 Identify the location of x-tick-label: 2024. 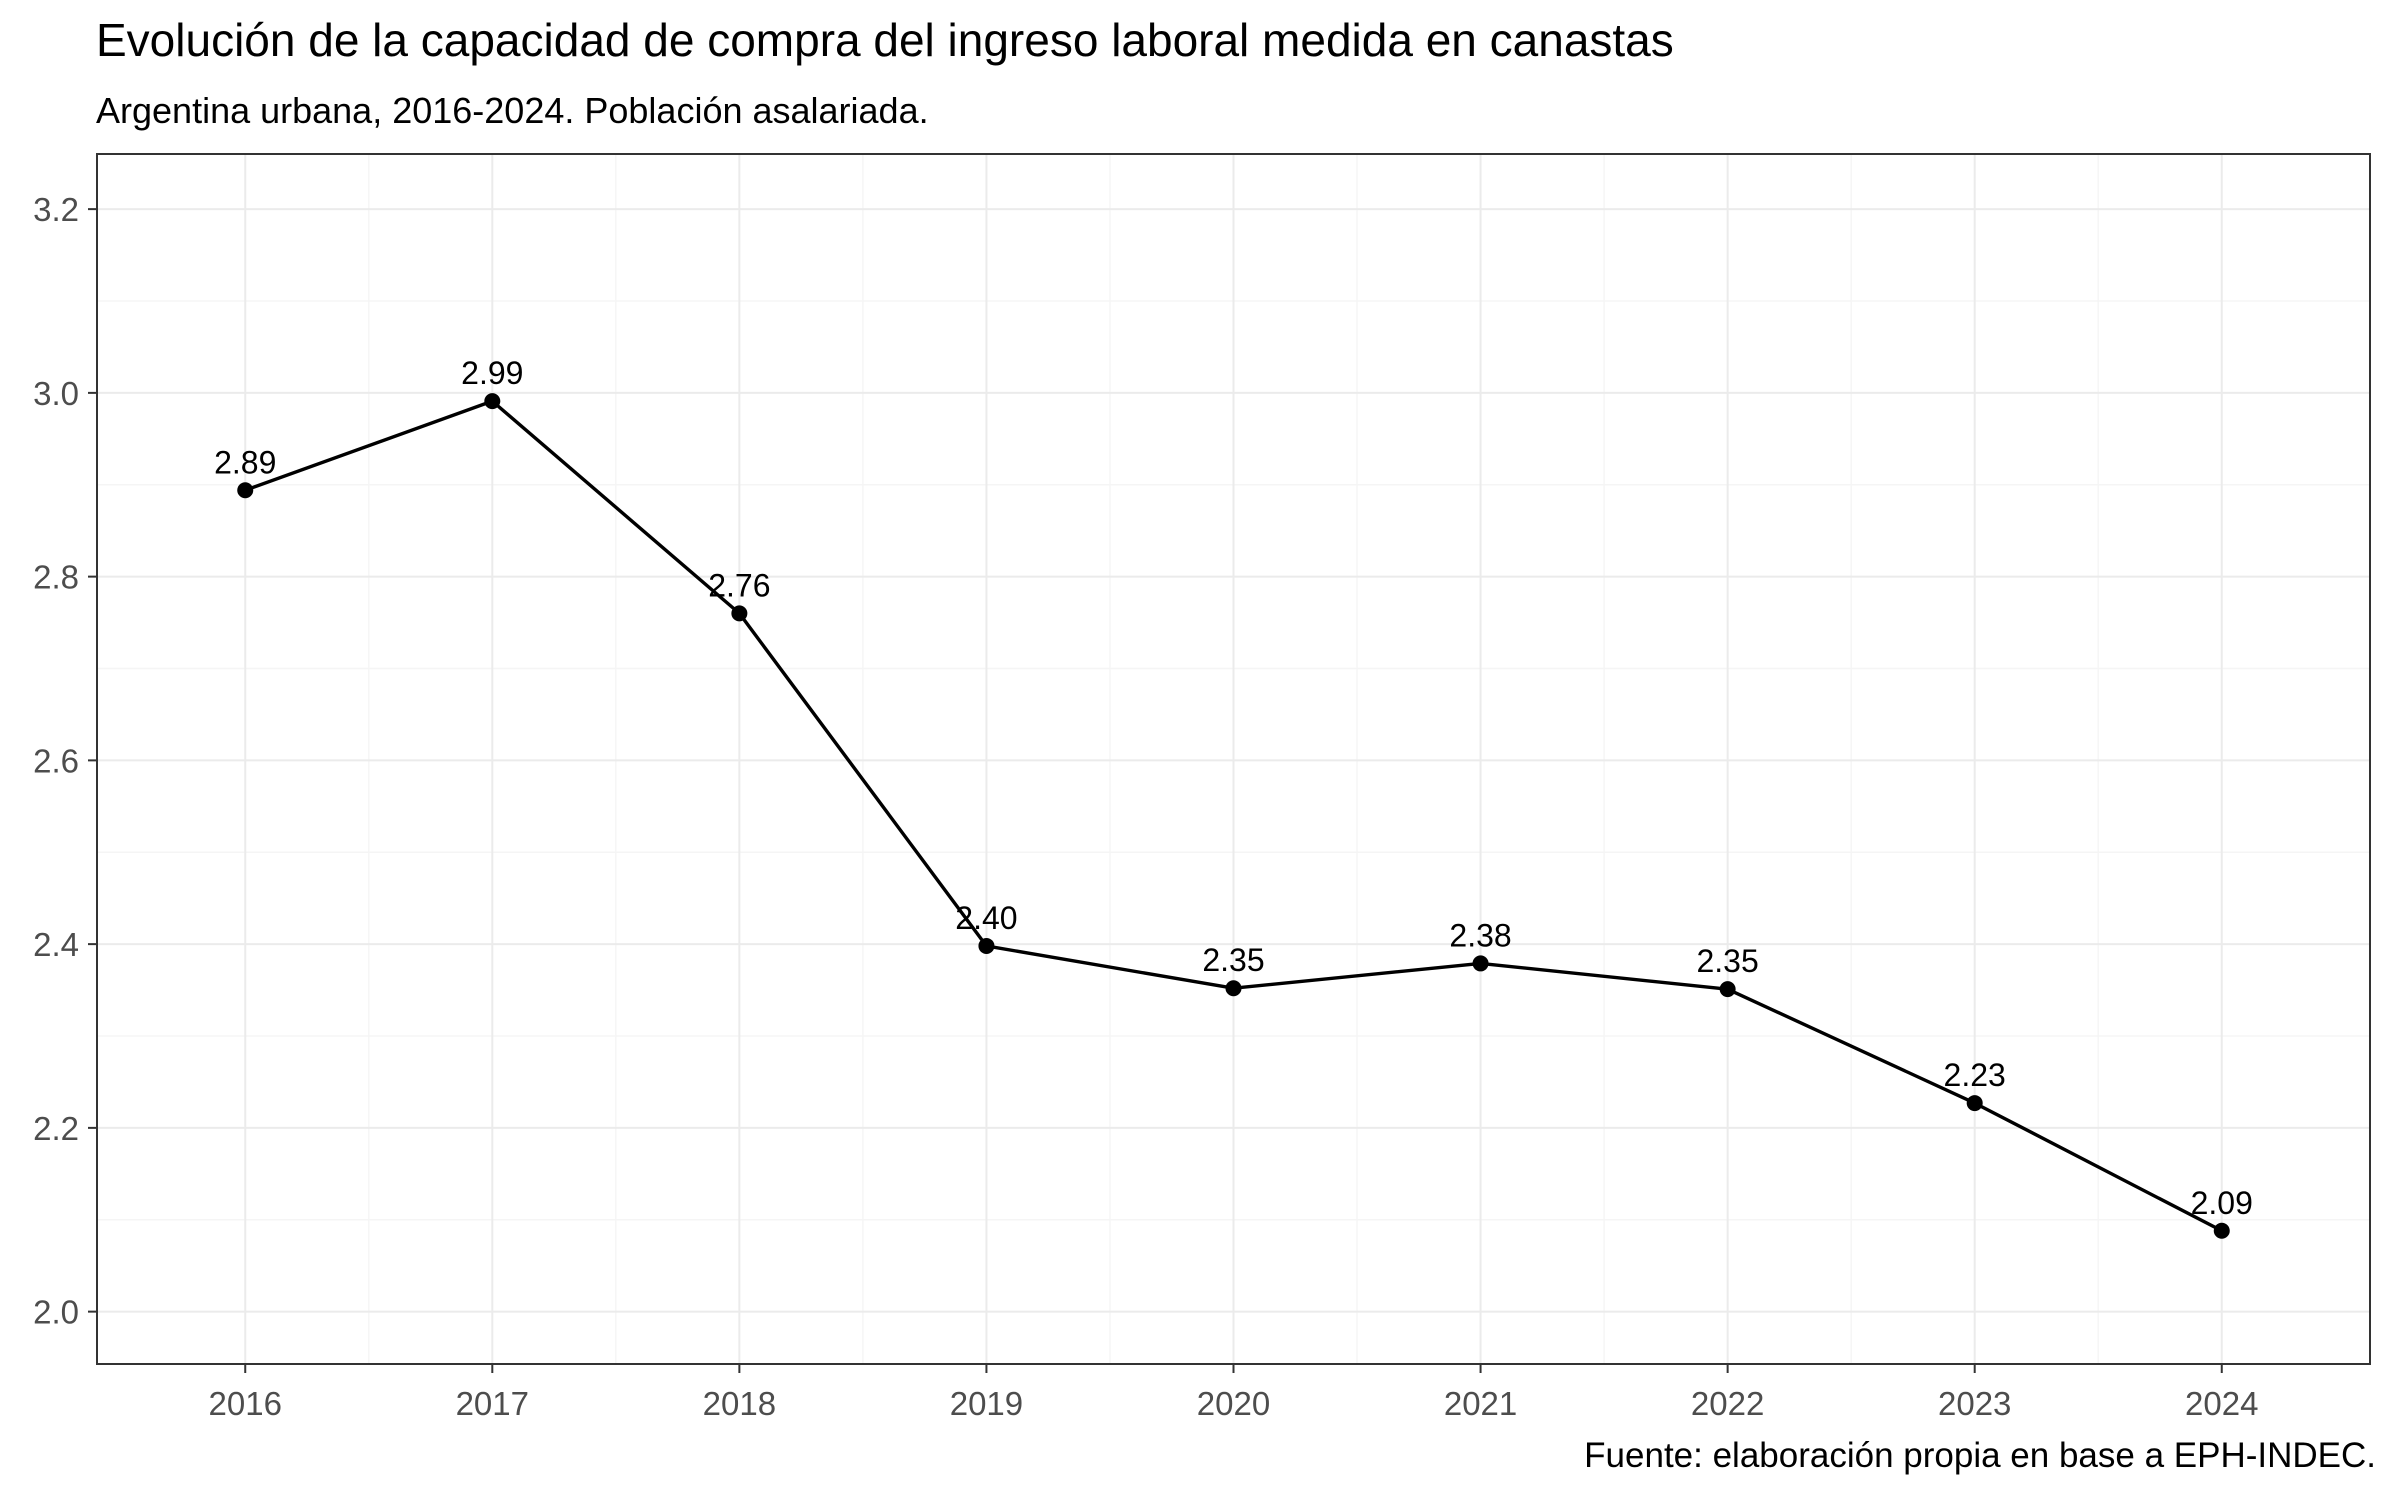
(2221, 1403).